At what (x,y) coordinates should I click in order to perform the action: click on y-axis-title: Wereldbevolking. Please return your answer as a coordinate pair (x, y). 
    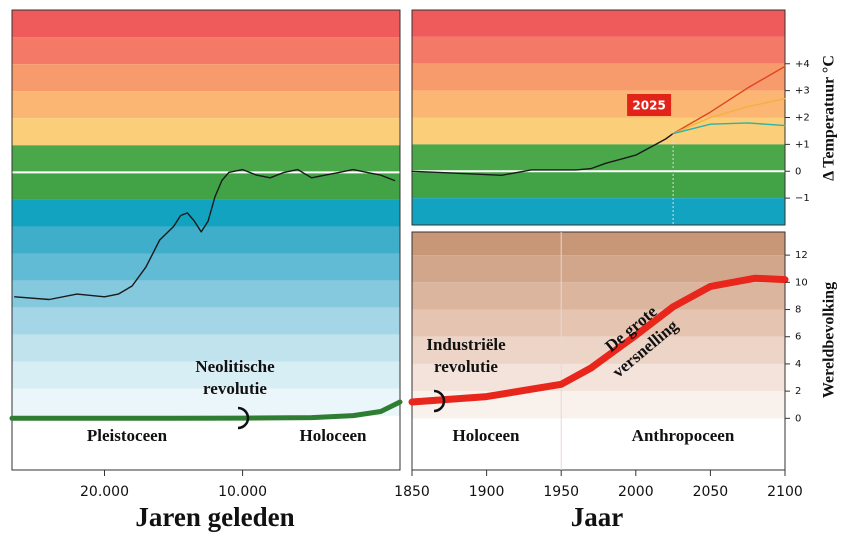
    Looking at the image, I should click on (829, 340).